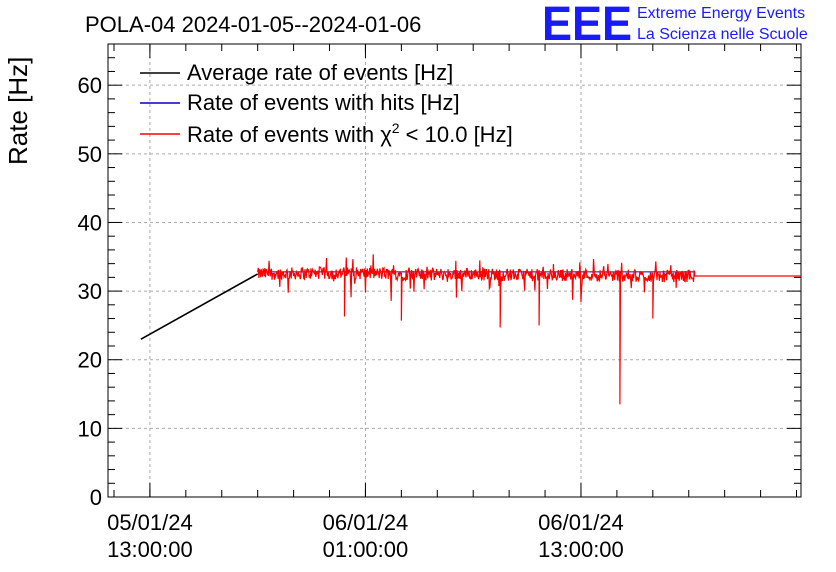 This screenshot has width=836, height=572. Describe the element at coordinates (199, 306) in the screenshot. I see `series-line-average-rate` at that location.